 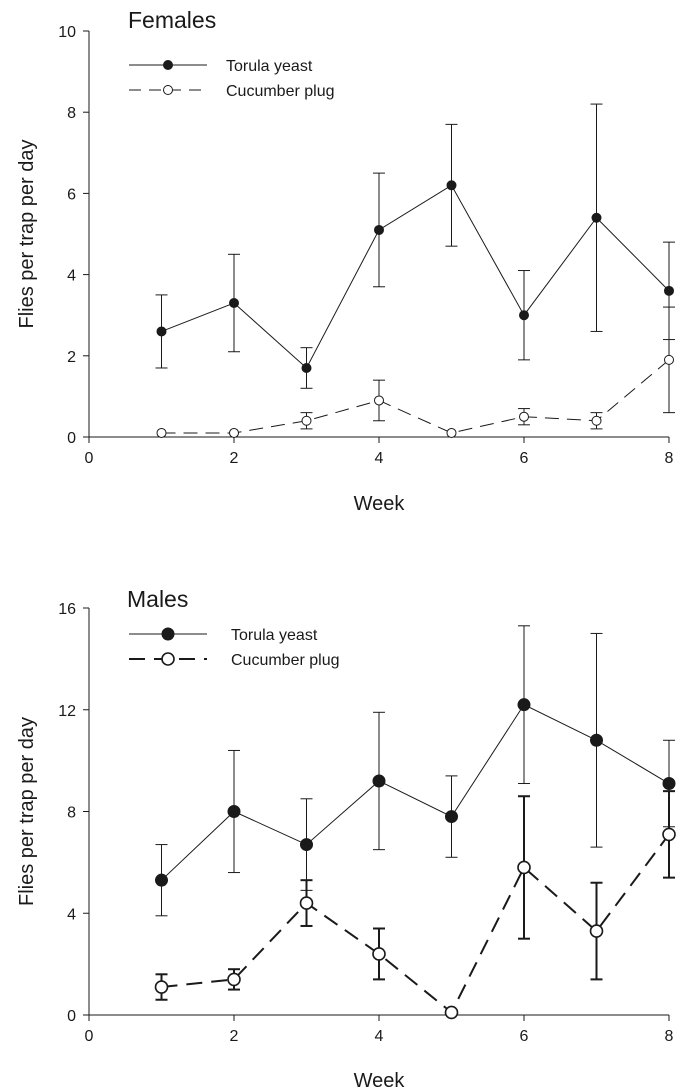 I want to click on y-tick-label: 16, so click(x=67, y=609).